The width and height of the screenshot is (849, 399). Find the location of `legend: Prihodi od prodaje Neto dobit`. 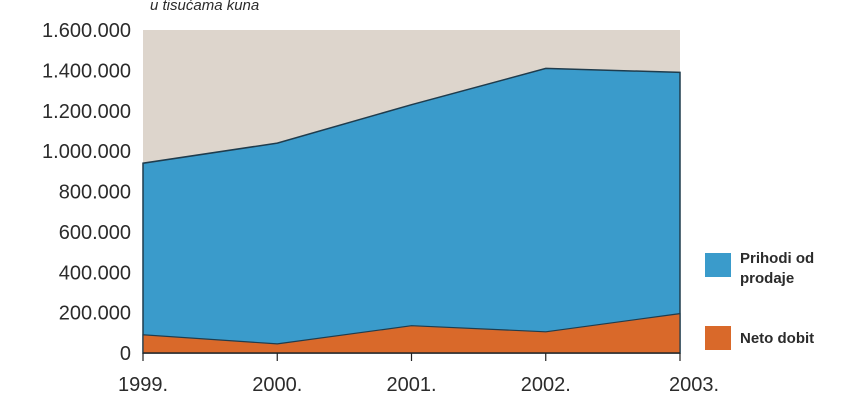

legend: Prihodi od prodaje Neto dobit is located at coordinates (759, 300).